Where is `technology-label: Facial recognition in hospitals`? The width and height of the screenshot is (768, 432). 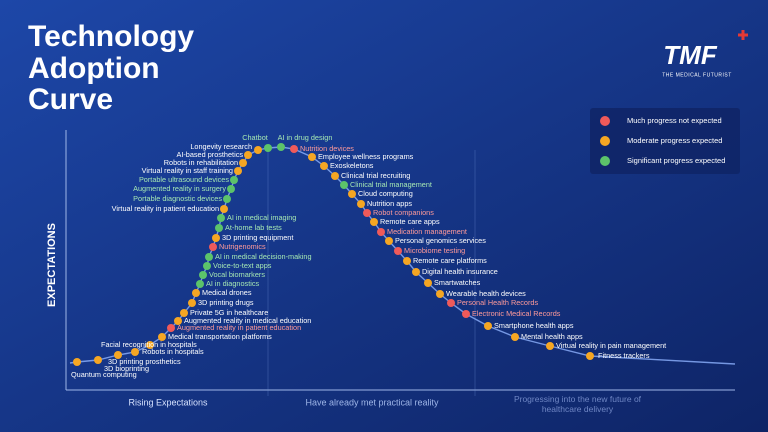 technology-label: Facial recognition in hospitals is located at coordinates (149, 344).